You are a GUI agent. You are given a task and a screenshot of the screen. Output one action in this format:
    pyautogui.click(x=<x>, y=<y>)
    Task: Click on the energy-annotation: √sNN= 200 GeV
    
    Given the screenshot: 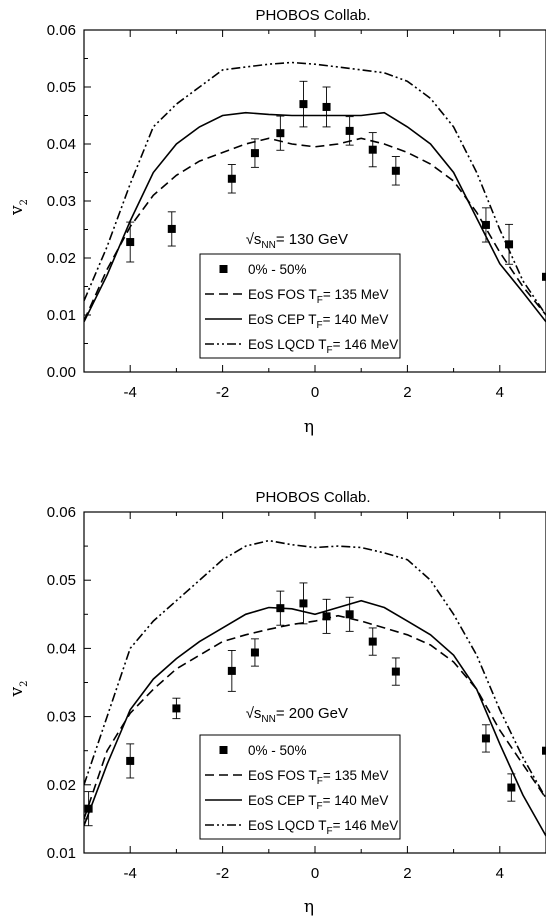 What is the action you would take?
    pyautogui.click(x=297, y=715)
    